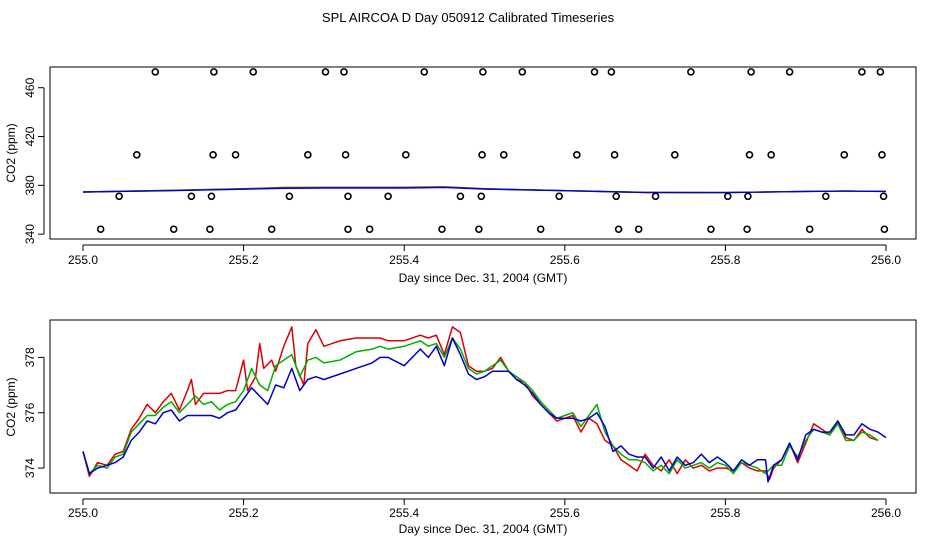 Image resolution: width=936 pixels, height=540 pixels. Describe the element at coordinates (484, 255) in the screenshot. I see `top-x-axis: 255.0 255.2 255.4 255.6 255.8 256.0` at that location.